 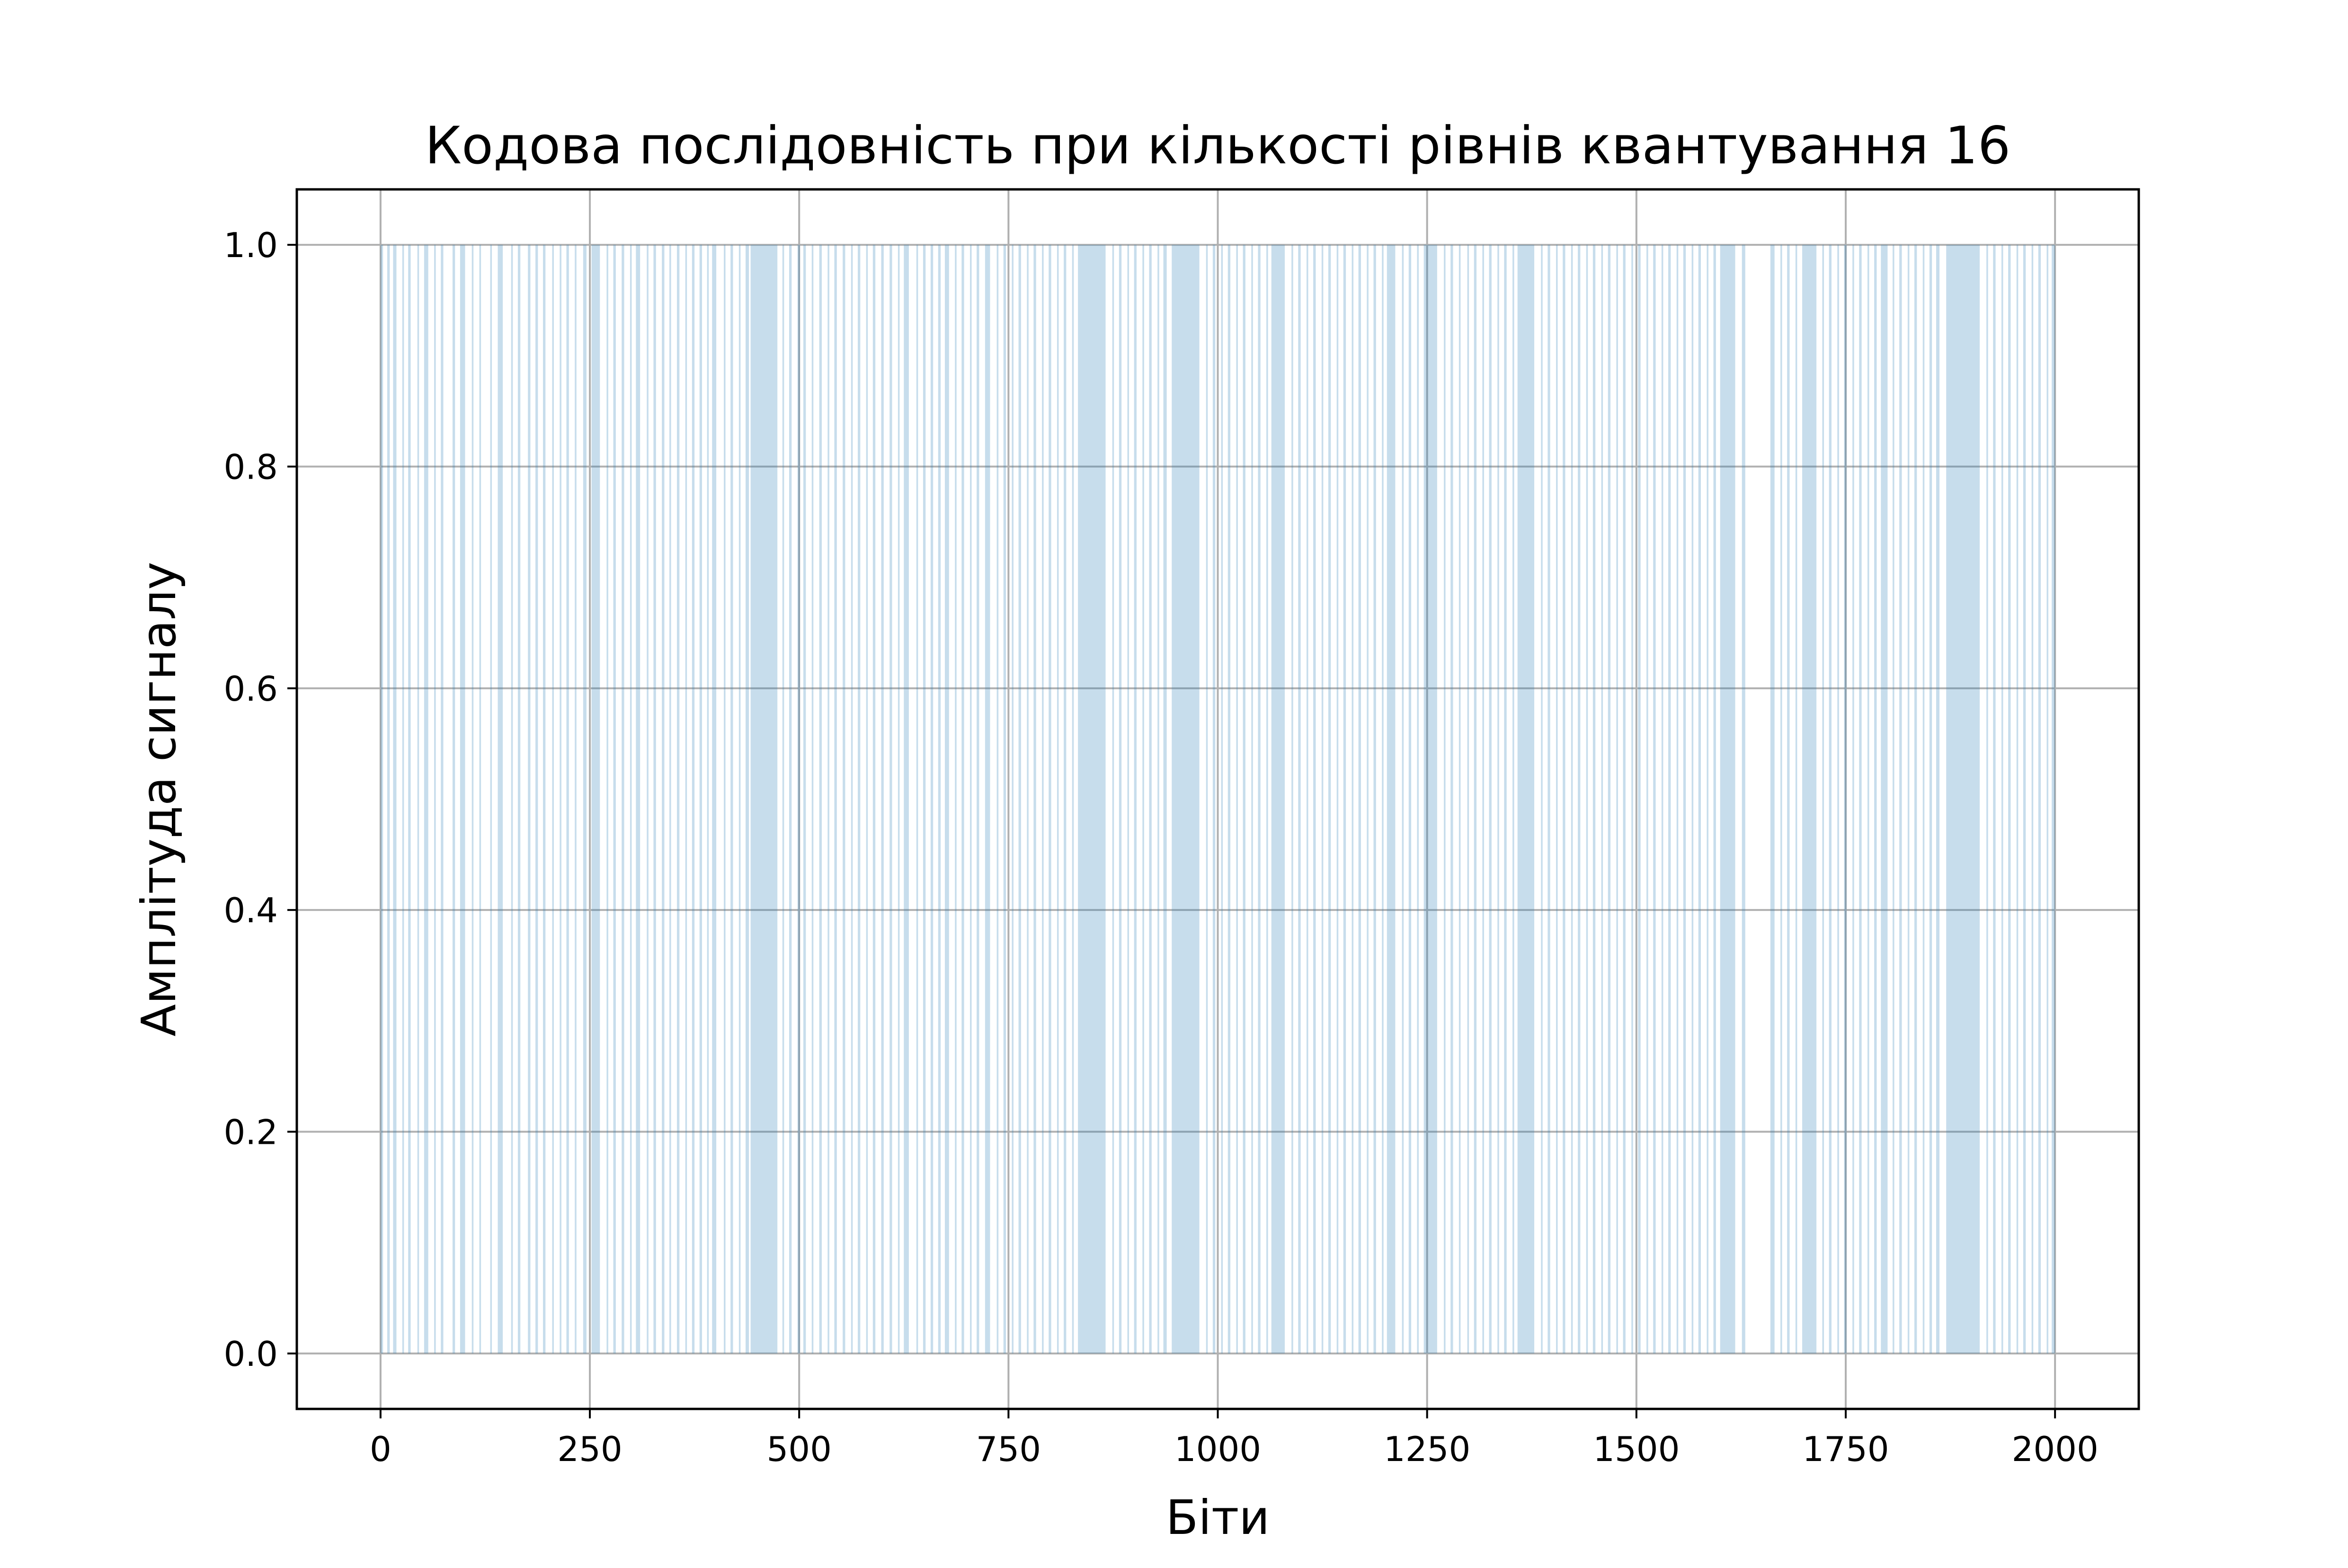 I want to click on x-tick-label: 2000, so click(x=2055, y=1449).